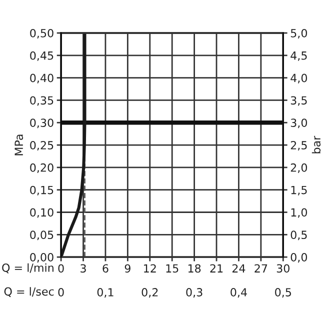 This screenshot has height=330, width=330. I want to click on x2-tick-label: 0,5, so click(283, 293).